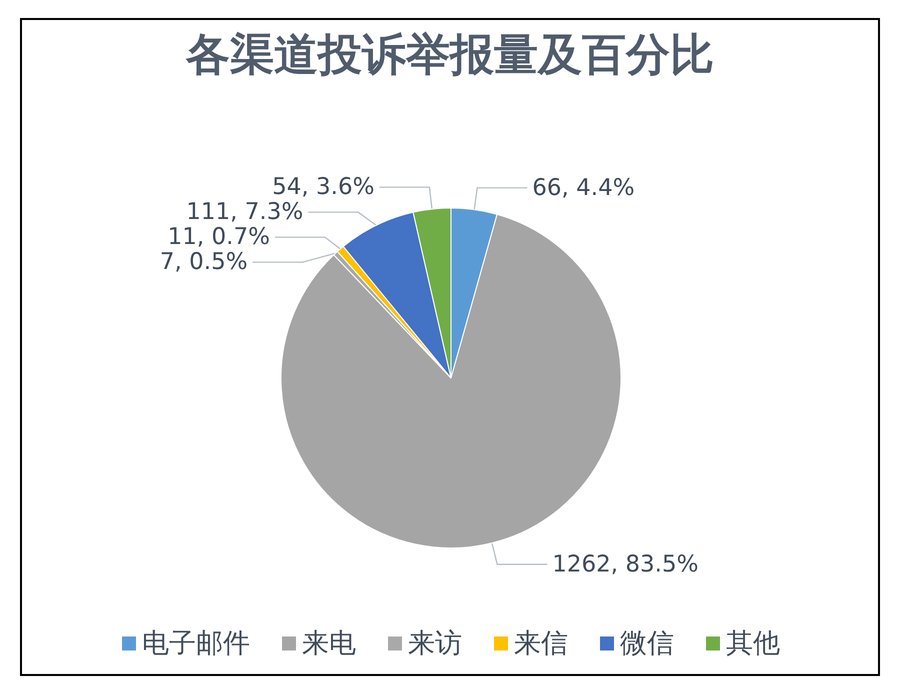 This screenshot has width=900, height=694. What do you see at coordinates (245, 212) in the screenshot?
I see `data-label: 111, 7.3%` at bounding box center [245, 212].